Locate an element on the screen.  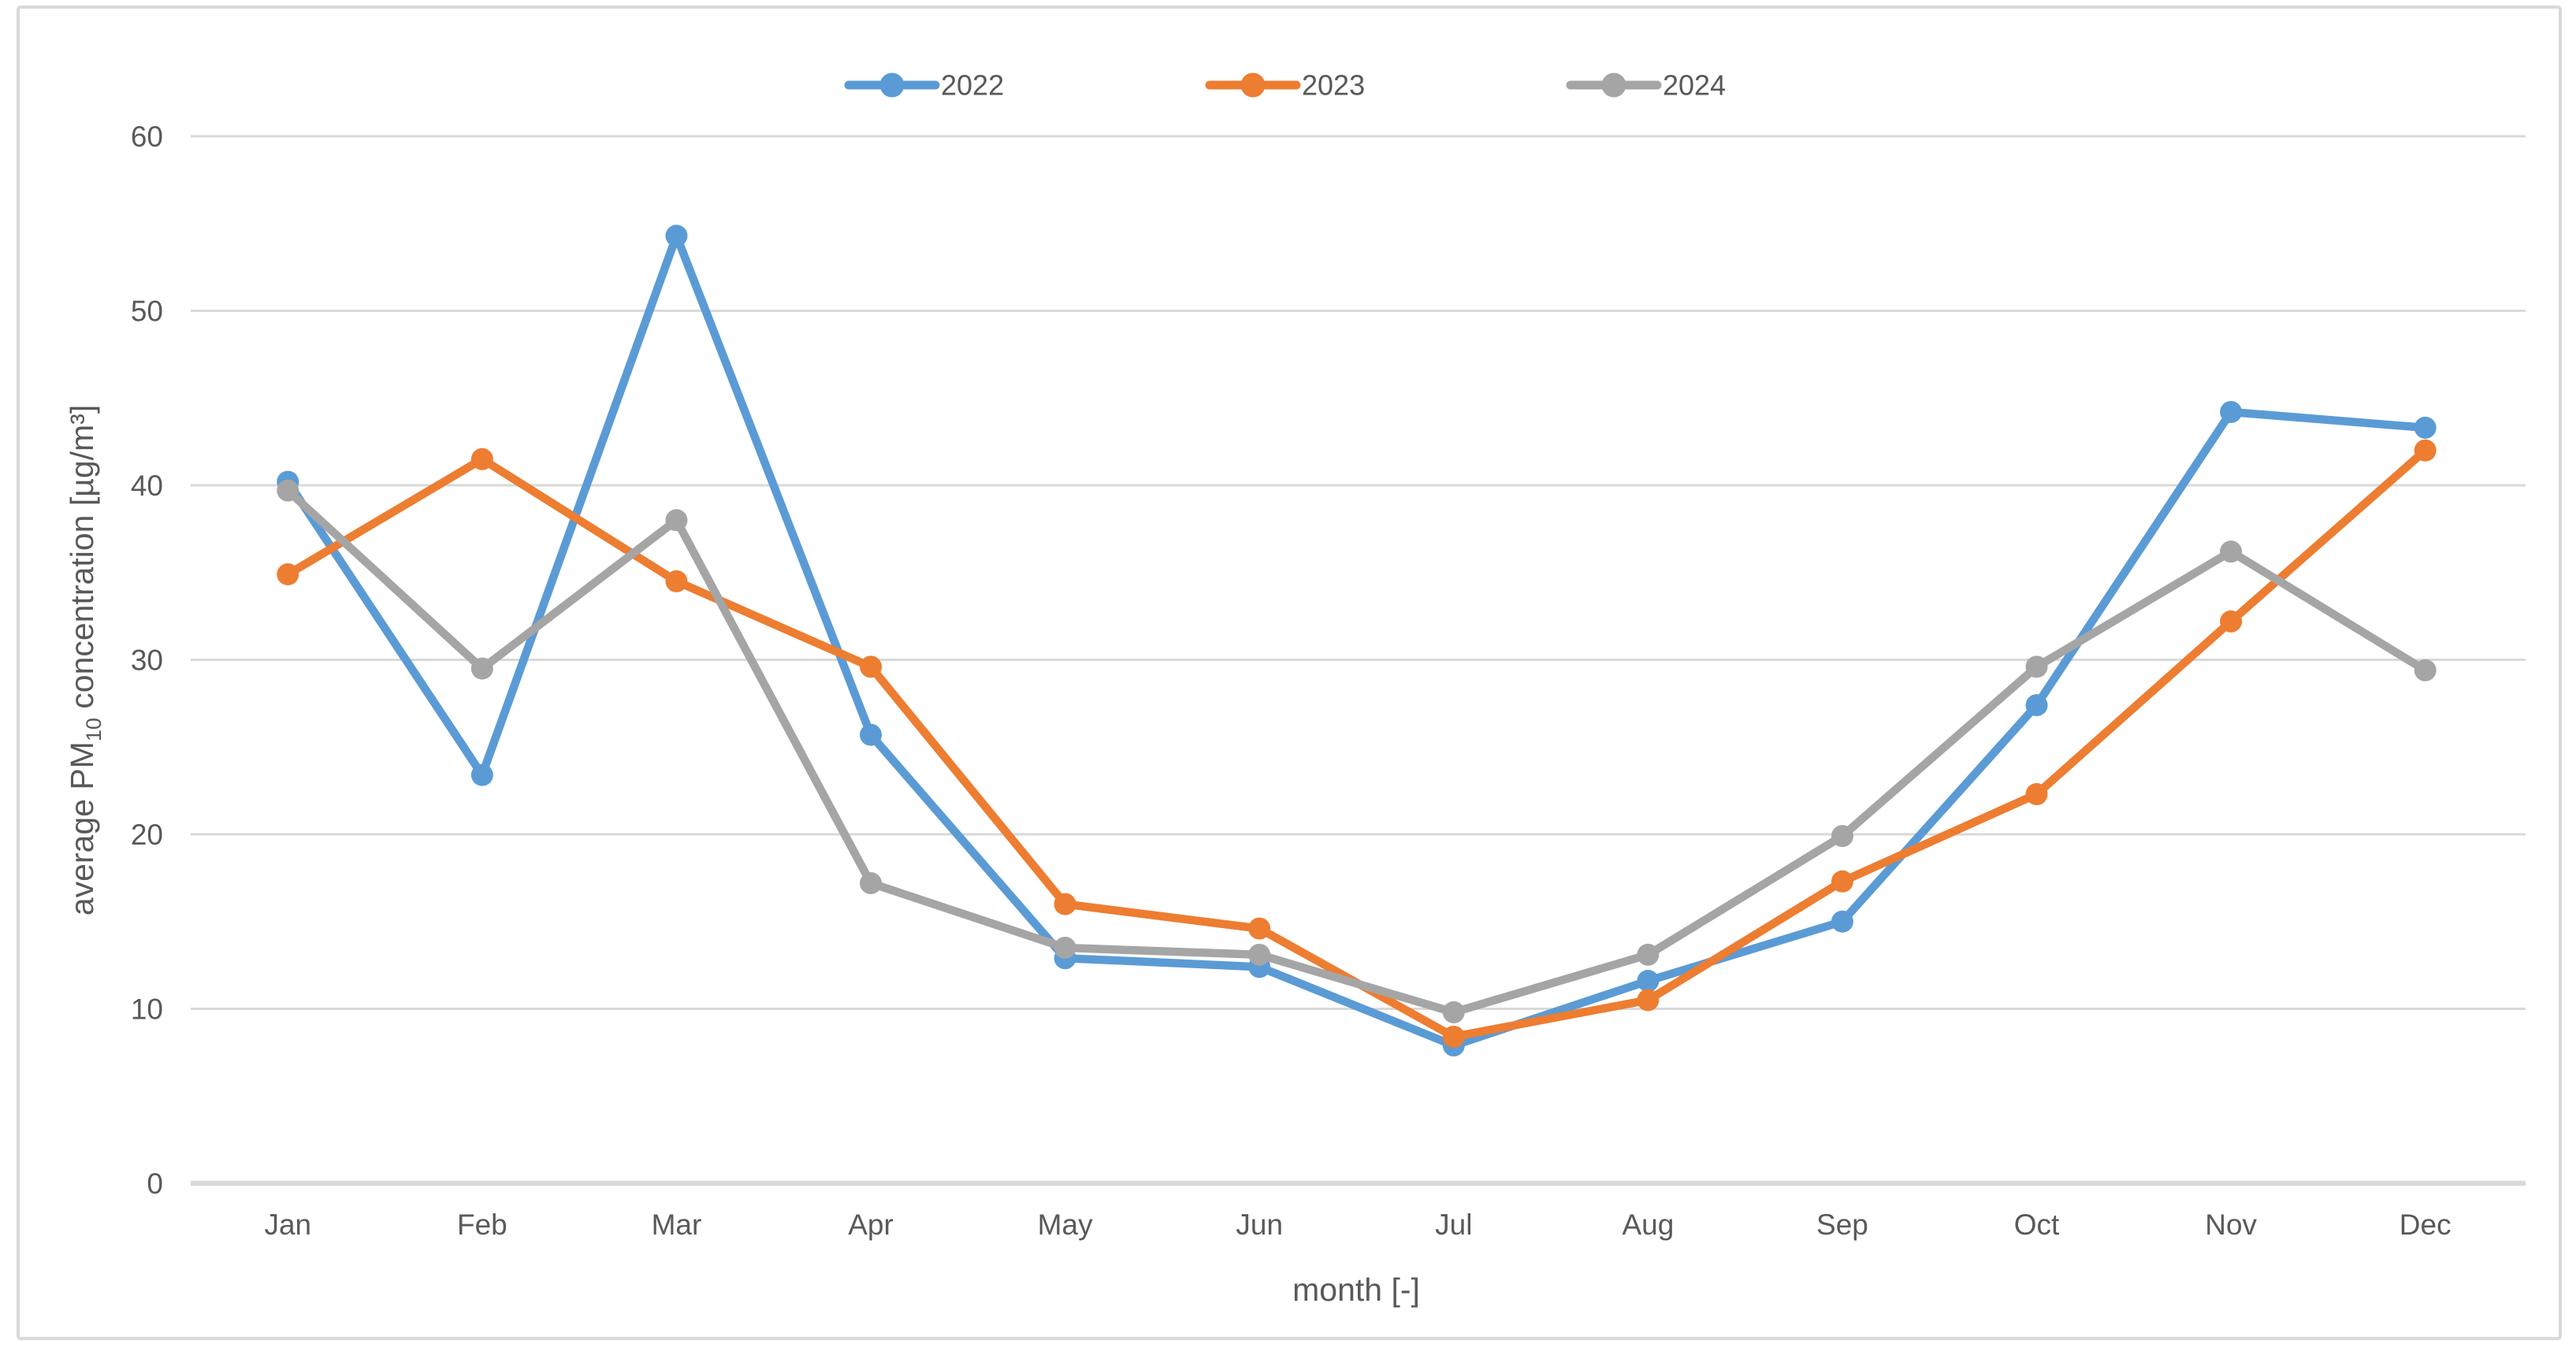
x-tick-label: Sep is located at coordinates (1842, 1225).